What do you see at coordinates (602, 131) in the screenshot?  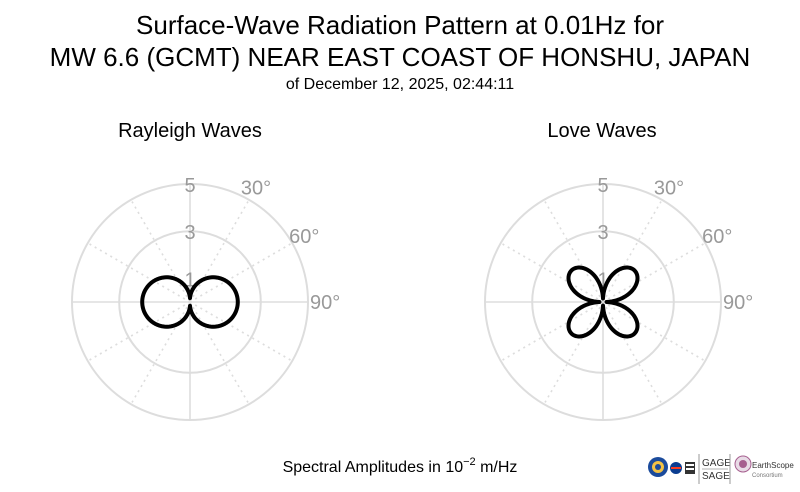 I see `love-panel-title: Love Waves` at bounding box center [602, 131].